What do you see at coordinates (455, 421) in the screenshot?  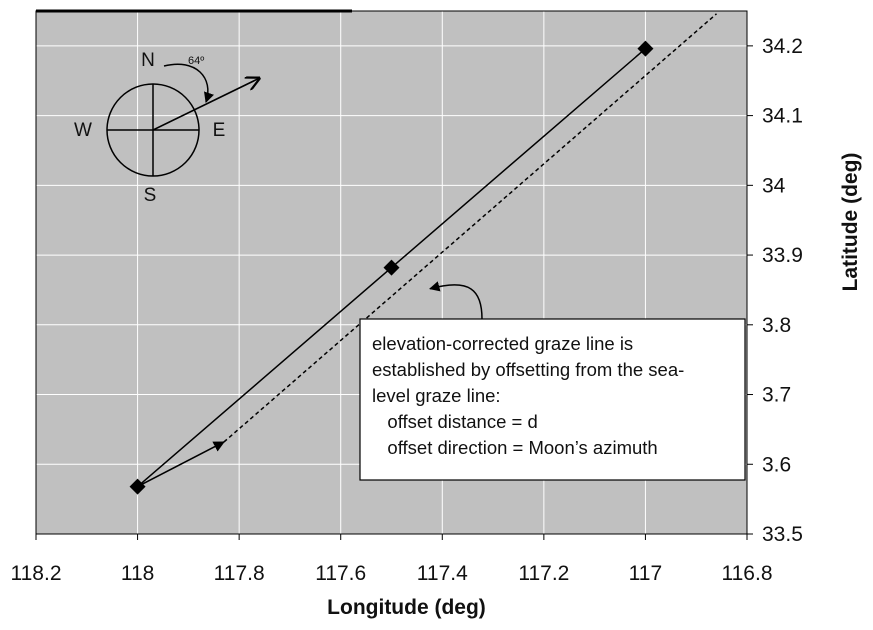 I see `callout-text-line: offset distance = d` at bounding box center [455, 421].